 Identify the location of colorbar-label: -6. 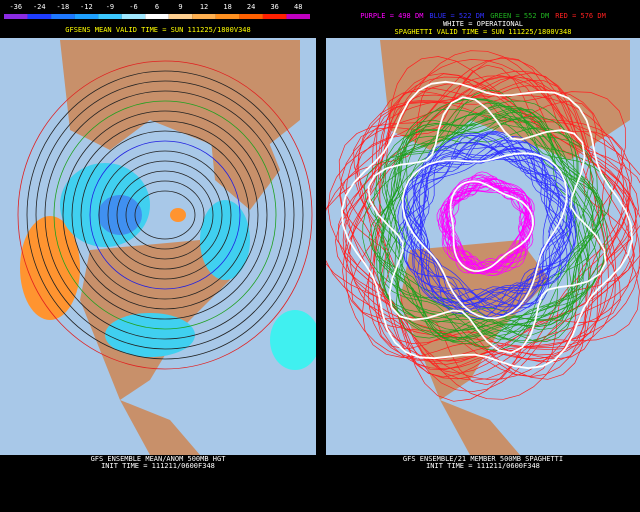
(133, 7).